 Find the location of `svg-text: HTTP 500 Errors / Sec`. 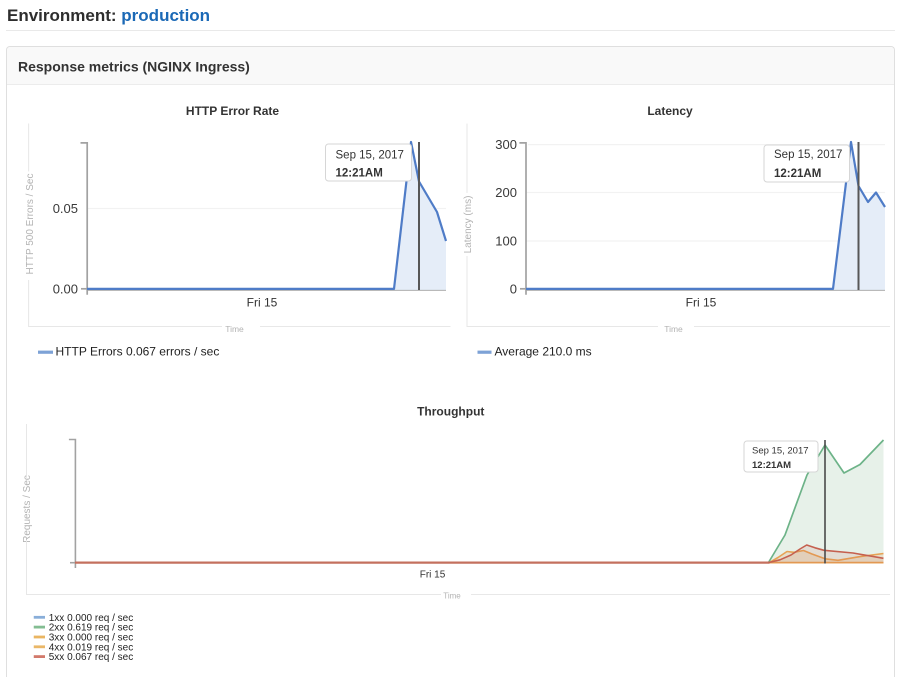

svg-text: HTTP 500 Errors / Sec is located at coordinates (30, 224).